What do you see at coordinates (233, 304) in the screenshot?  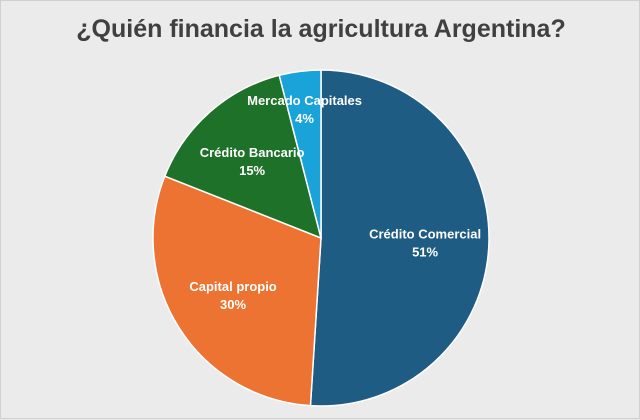 I see `slice-value-label: 30%` at bounding box center [233, 304].